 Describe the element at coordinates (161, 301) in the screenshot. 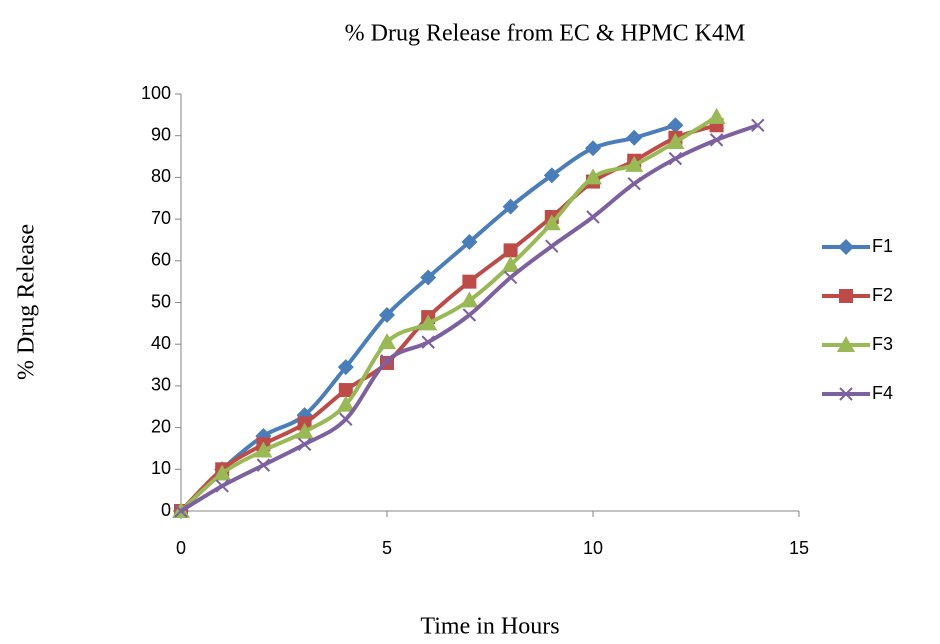

I see `y-tick-label: 50` at that location.